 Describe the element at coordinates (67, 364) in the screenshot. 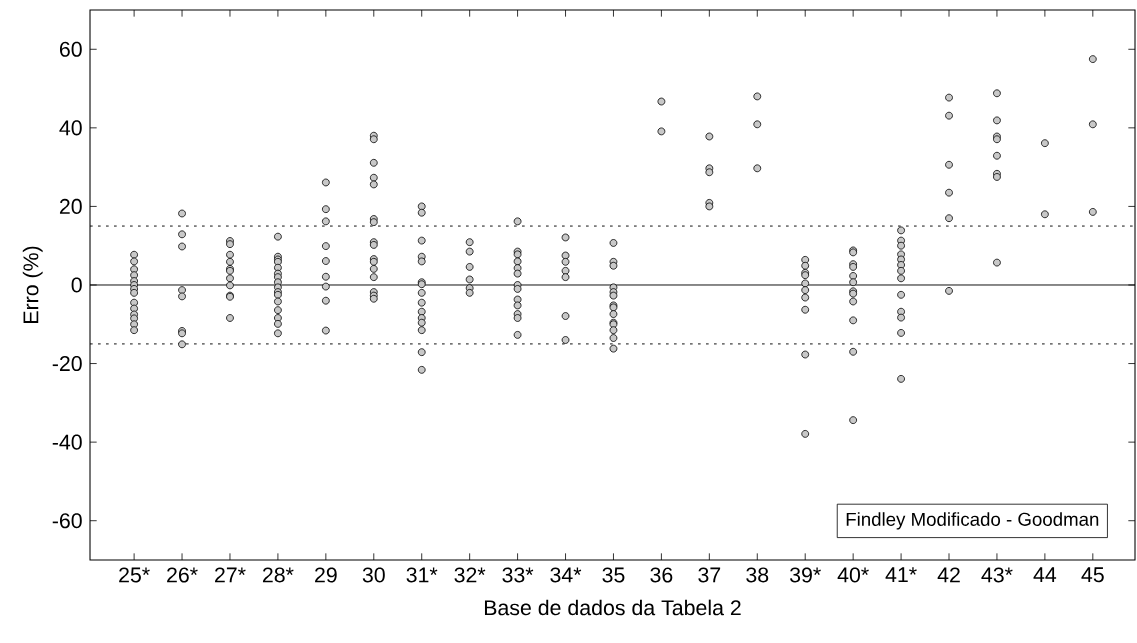

I see `y-tick-label: -20` at that location.